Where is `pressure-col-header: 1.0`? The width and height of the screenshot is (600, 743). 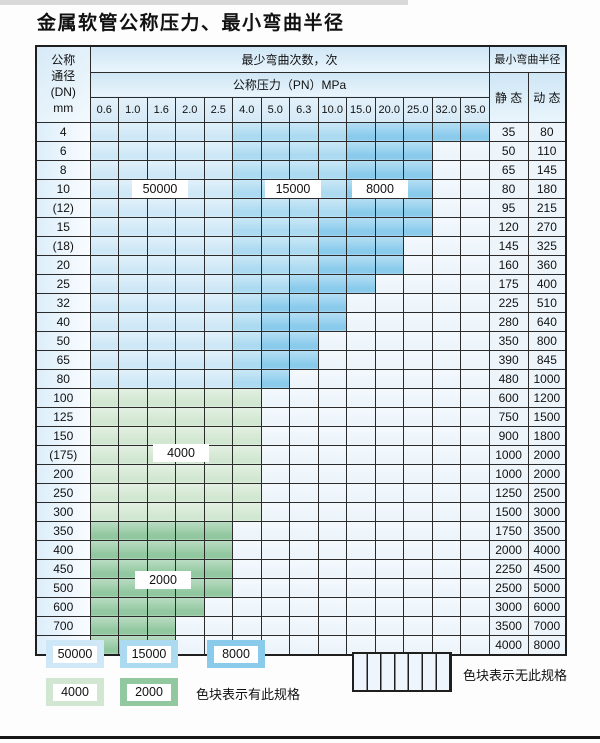 pressure-col-header: 1.0 is located at coordinates (133, 109).